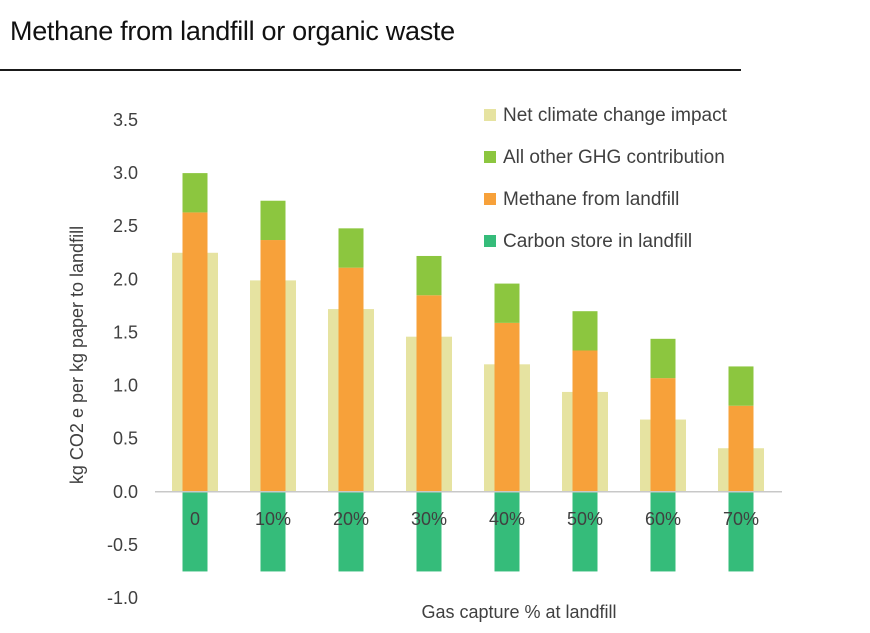 The height and width of the screenshot is (633, 870). I want to click on y-axis-ticks: 3.5 3.0 2.5 2.0 1.5 1.0 0.5 0.0 -0.5 -1.0, so click(122, 359).